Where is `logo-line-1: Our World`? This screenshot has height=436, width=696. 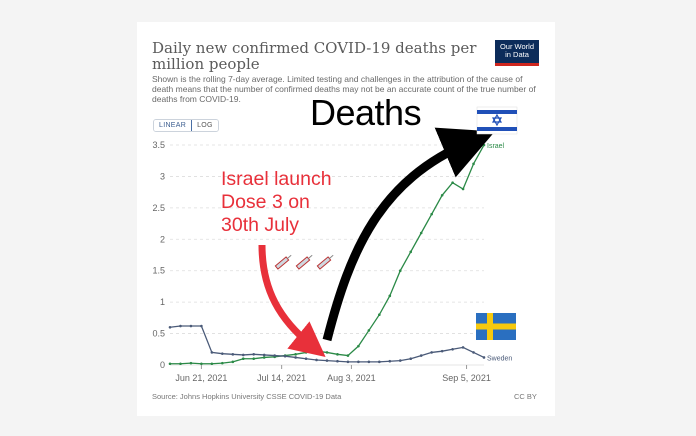 logo-line-1: Our World is located at coordinates (517, 46).